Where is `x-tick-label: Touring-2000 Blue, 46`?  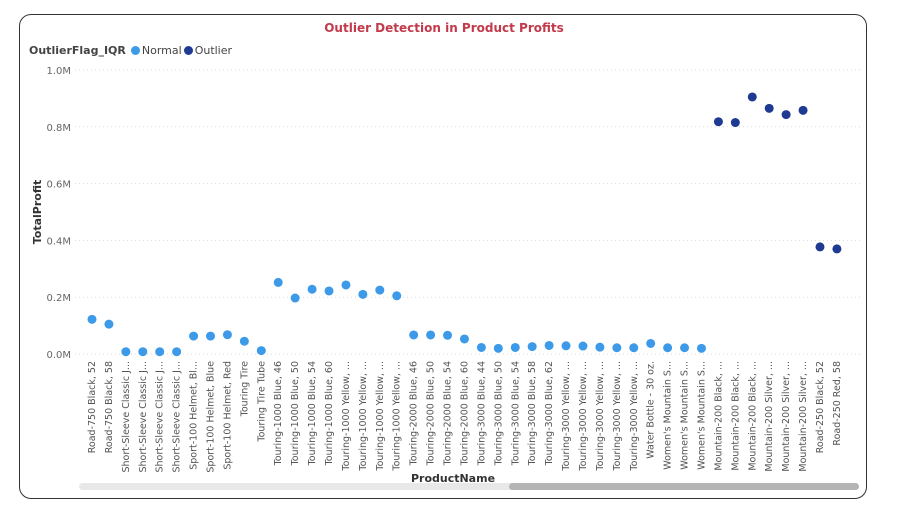
x-tick-label: Touring-2000 Blue, 46 is located at coordinates (414, 413).